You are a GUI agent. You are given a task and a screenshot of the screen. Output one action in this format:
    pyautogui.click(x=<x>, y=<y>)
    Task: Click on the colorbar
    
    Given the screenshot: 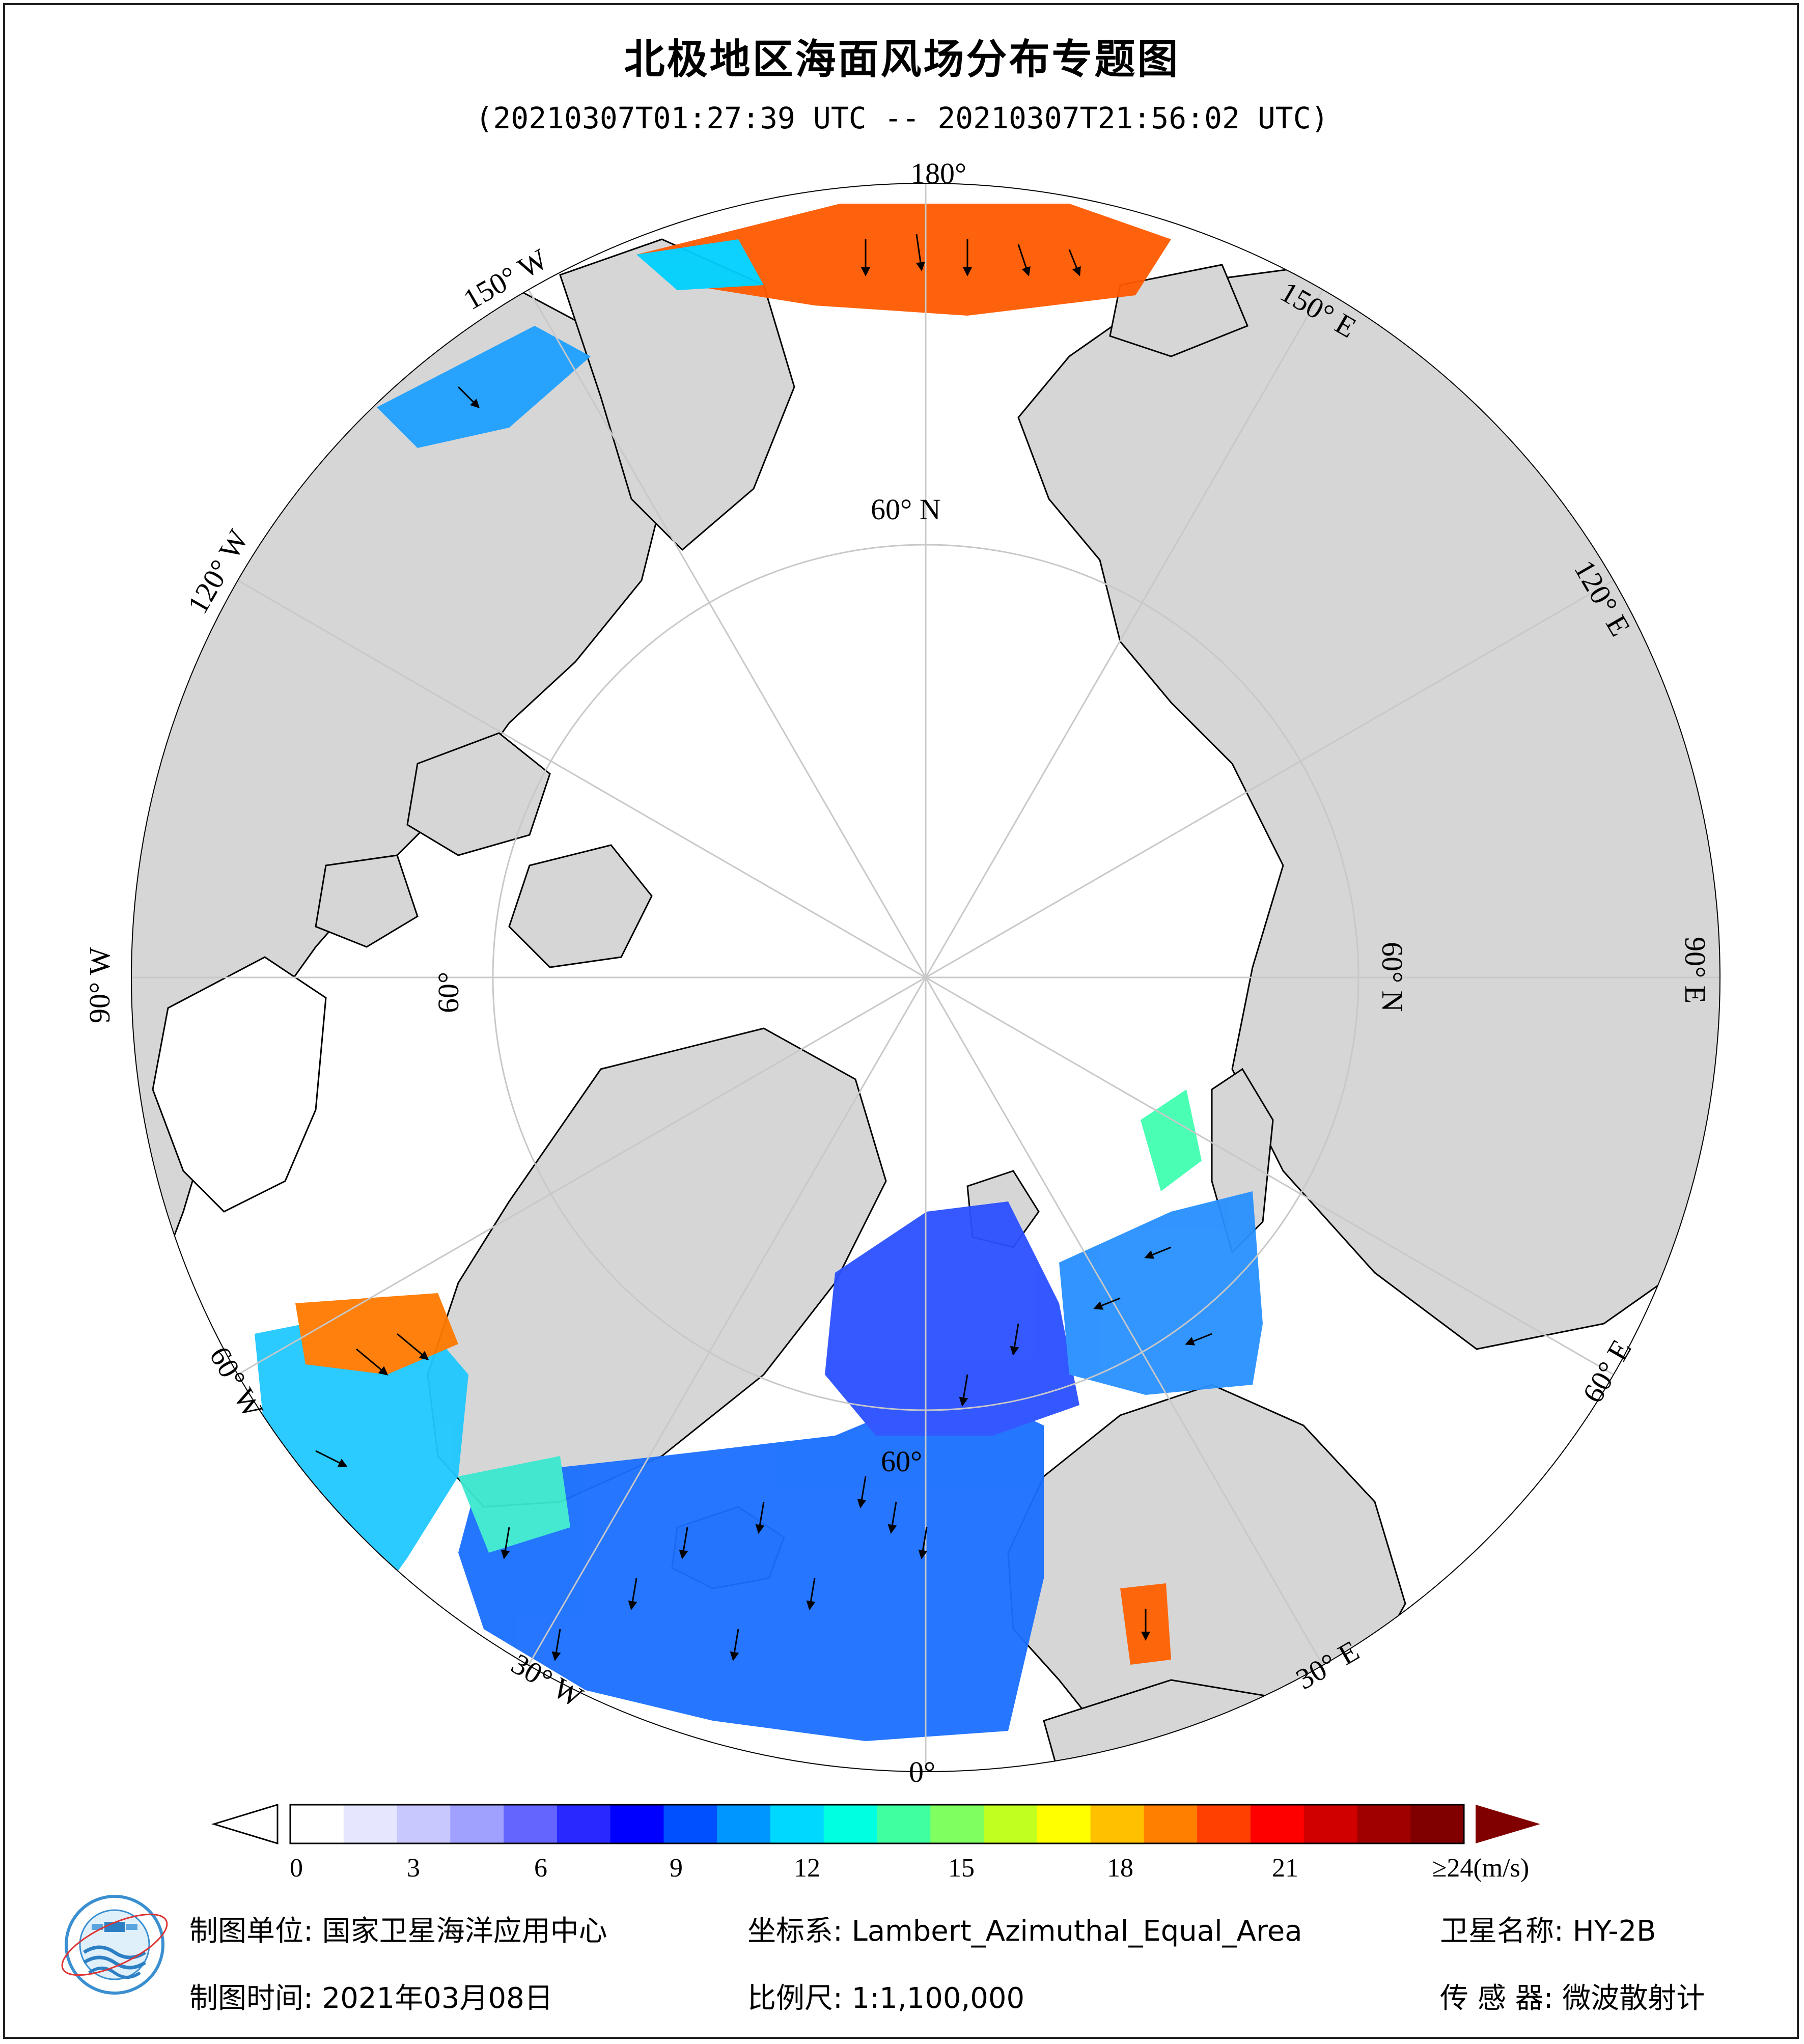 What is the action you would take?
    pyautogui.click(x=875, y=1824)
    